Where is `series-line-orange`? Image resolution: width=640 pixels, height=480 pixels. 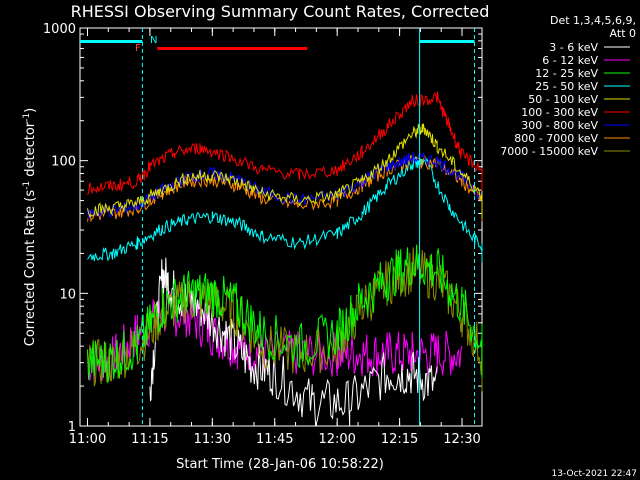 series-line-orange is located at coordinates (285, 188).